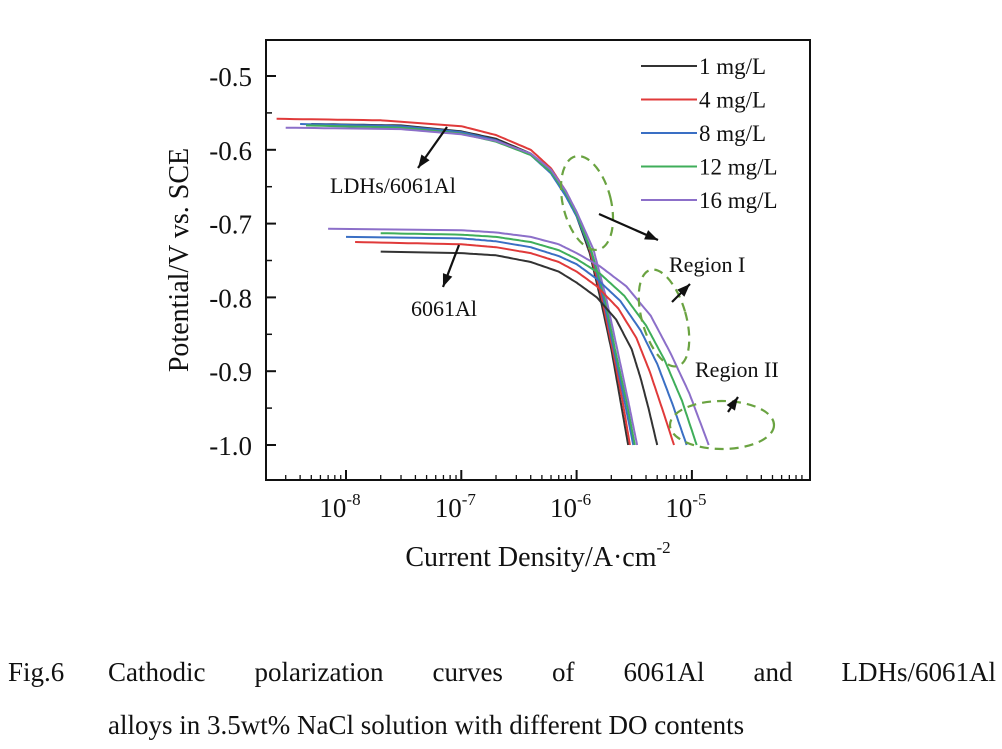 Image resolution: width=1002 pixels, height=749 pixels. What do you see at coordinates (467, 672) in the screenshot?
I see `caption-word: curves` at bounding box center [467, 672].